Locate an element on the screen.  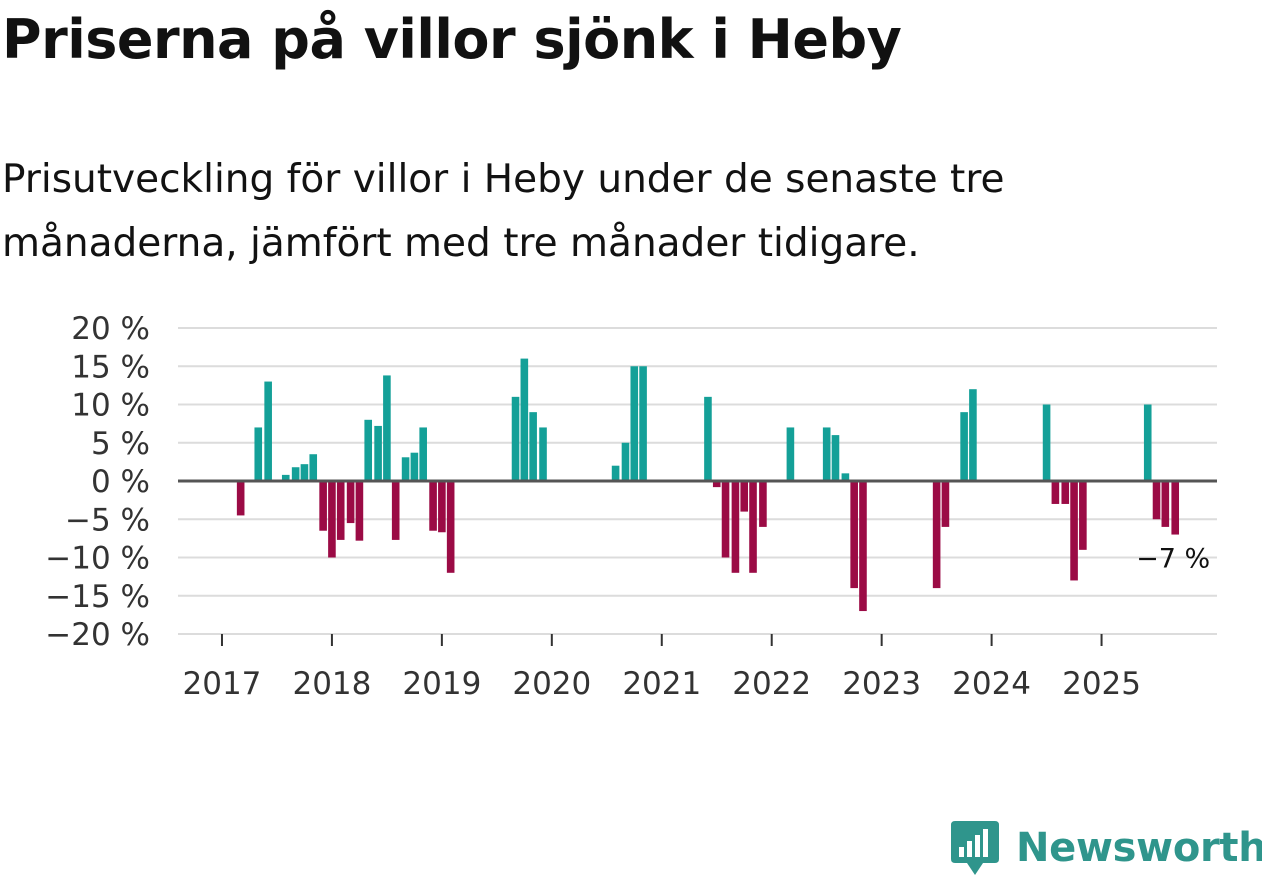
x-axis-ticks: 2017 2018 2019 2020 2021 2022 2023 2024 2025 is located at coordinates (662, 668).